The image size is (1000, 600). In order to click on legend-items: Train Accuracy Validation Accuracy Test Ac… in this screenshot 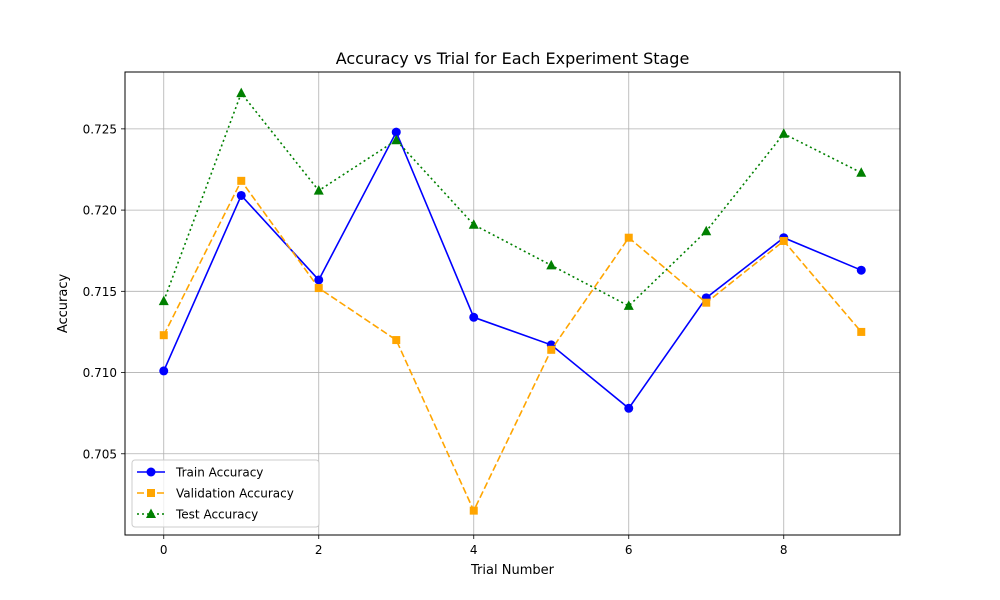, I will do `click(215, 494)`.